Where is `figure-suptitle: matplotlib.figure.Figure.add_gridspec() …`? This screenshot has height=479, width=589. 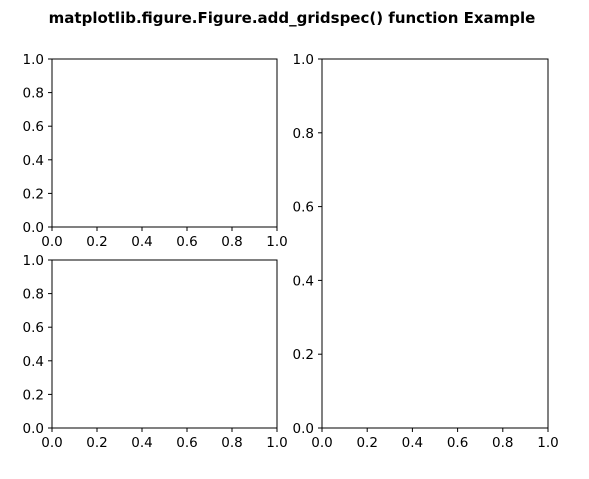
figure-suptitle: matplotlib.figure.Figure.add_gridspec() … is located at coordinates (292, 18).